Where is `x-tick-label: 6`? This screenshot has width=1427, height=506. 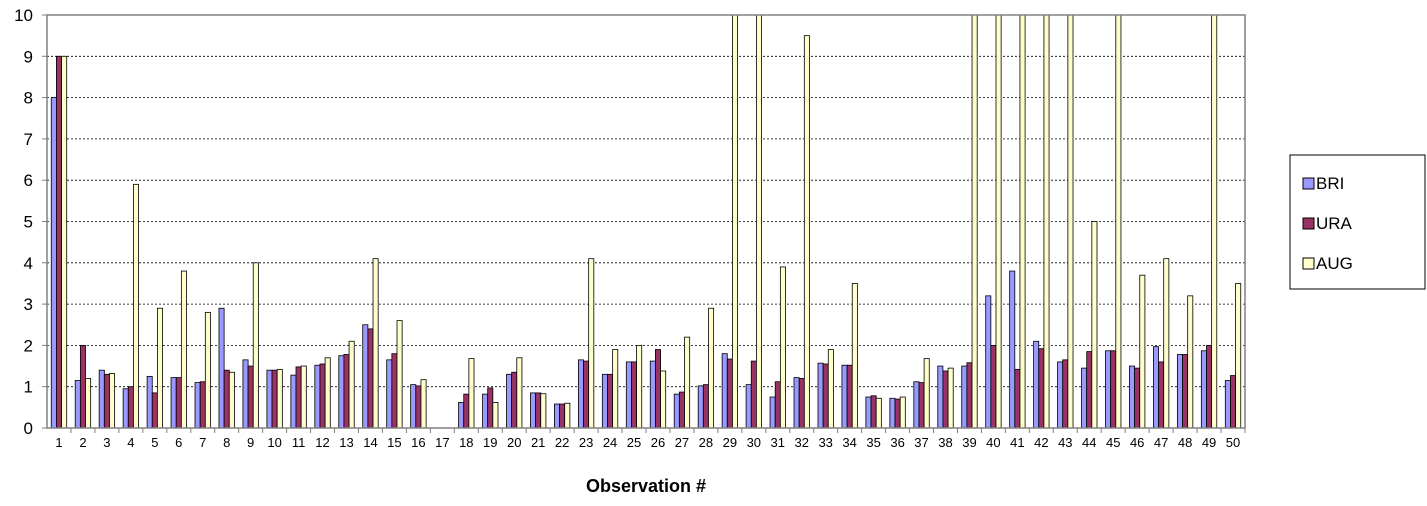 x-tick-label: 6 is located at coordinates (178, 442).